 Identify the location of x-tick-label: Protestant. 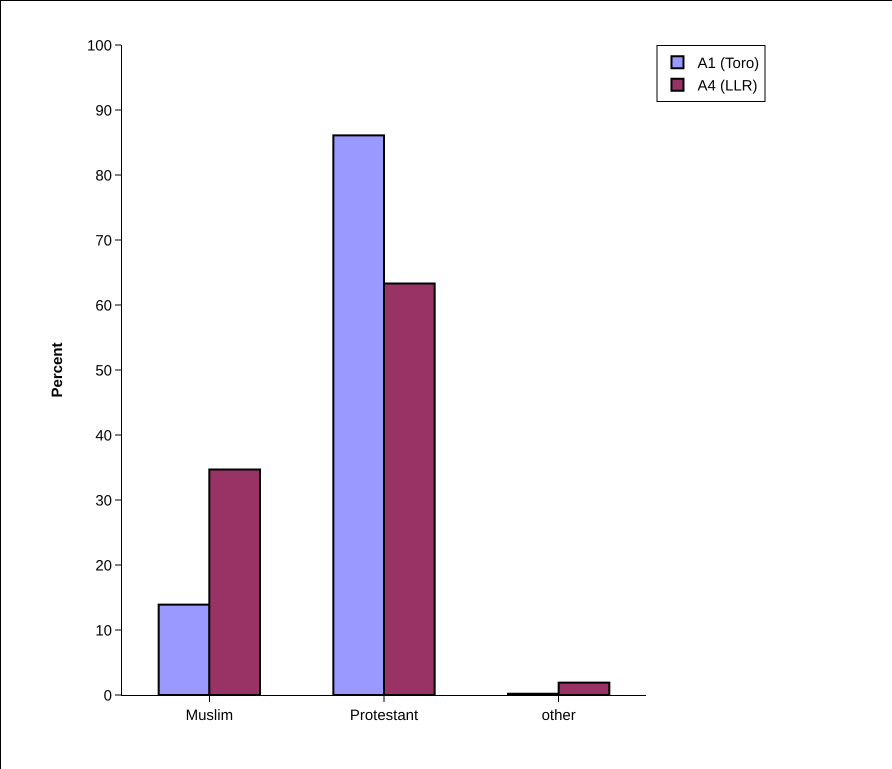
(385, 715).